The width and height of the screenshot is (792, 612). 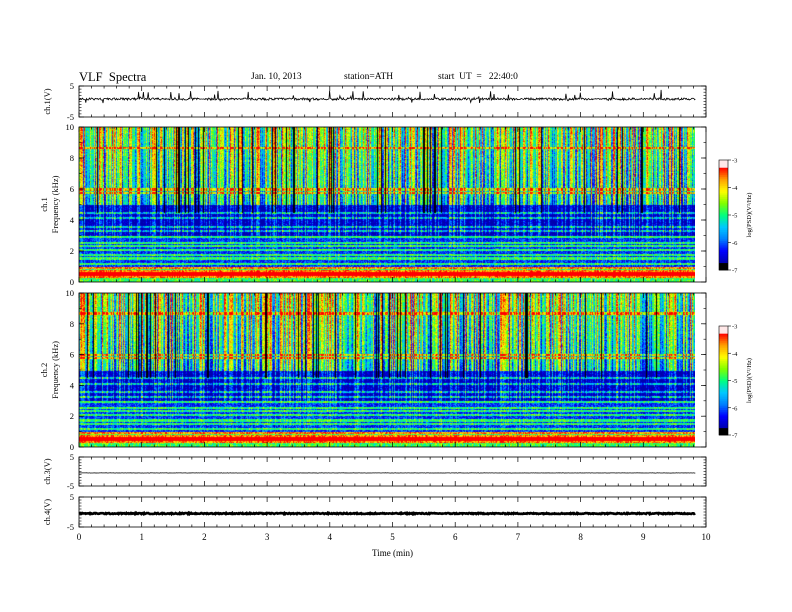 I want to click on ch4-waveform-ytick-label: 5, so click(x=72, y=497).